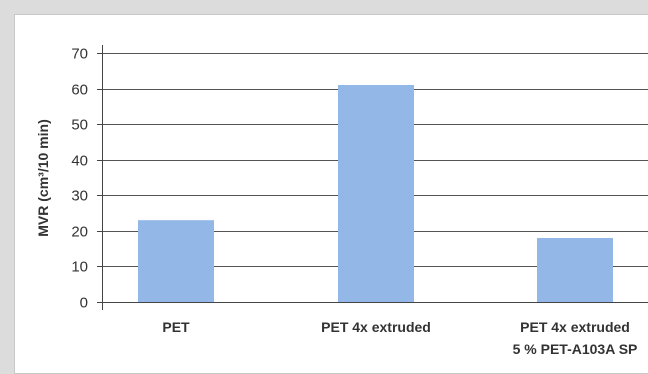 This screenshot has height=374, width=648. What do you see at coordinates (43, 177) in the screenshot?
I see `y-axis-title: MVR (cm³/10 min)` at bounding box center [43, 177].